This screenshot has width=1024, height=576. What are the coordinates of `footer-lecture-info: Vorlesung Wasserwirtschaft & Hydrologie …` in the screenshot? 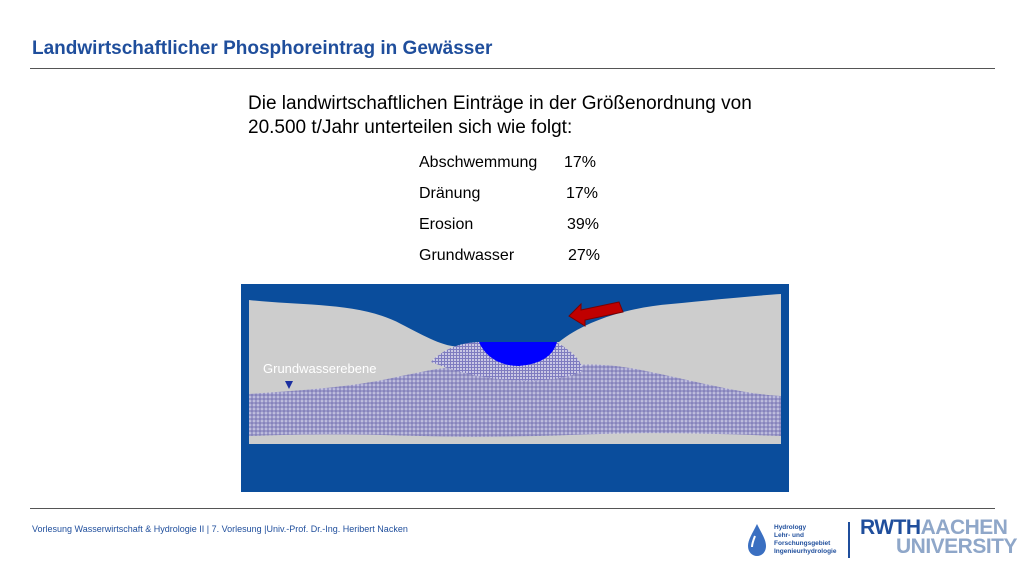 It's located at (220, 529).